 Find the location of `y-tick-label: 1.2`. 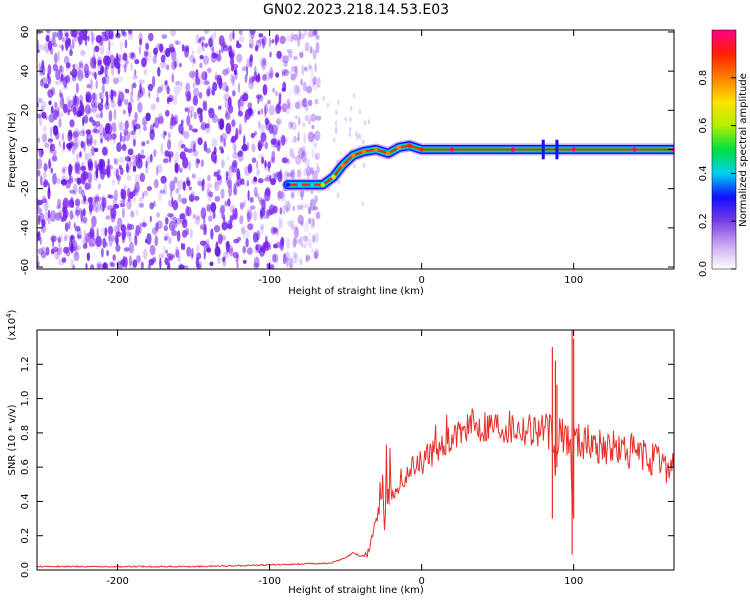

y-tick-label: 1.2 is located at coordinates (25, 364).